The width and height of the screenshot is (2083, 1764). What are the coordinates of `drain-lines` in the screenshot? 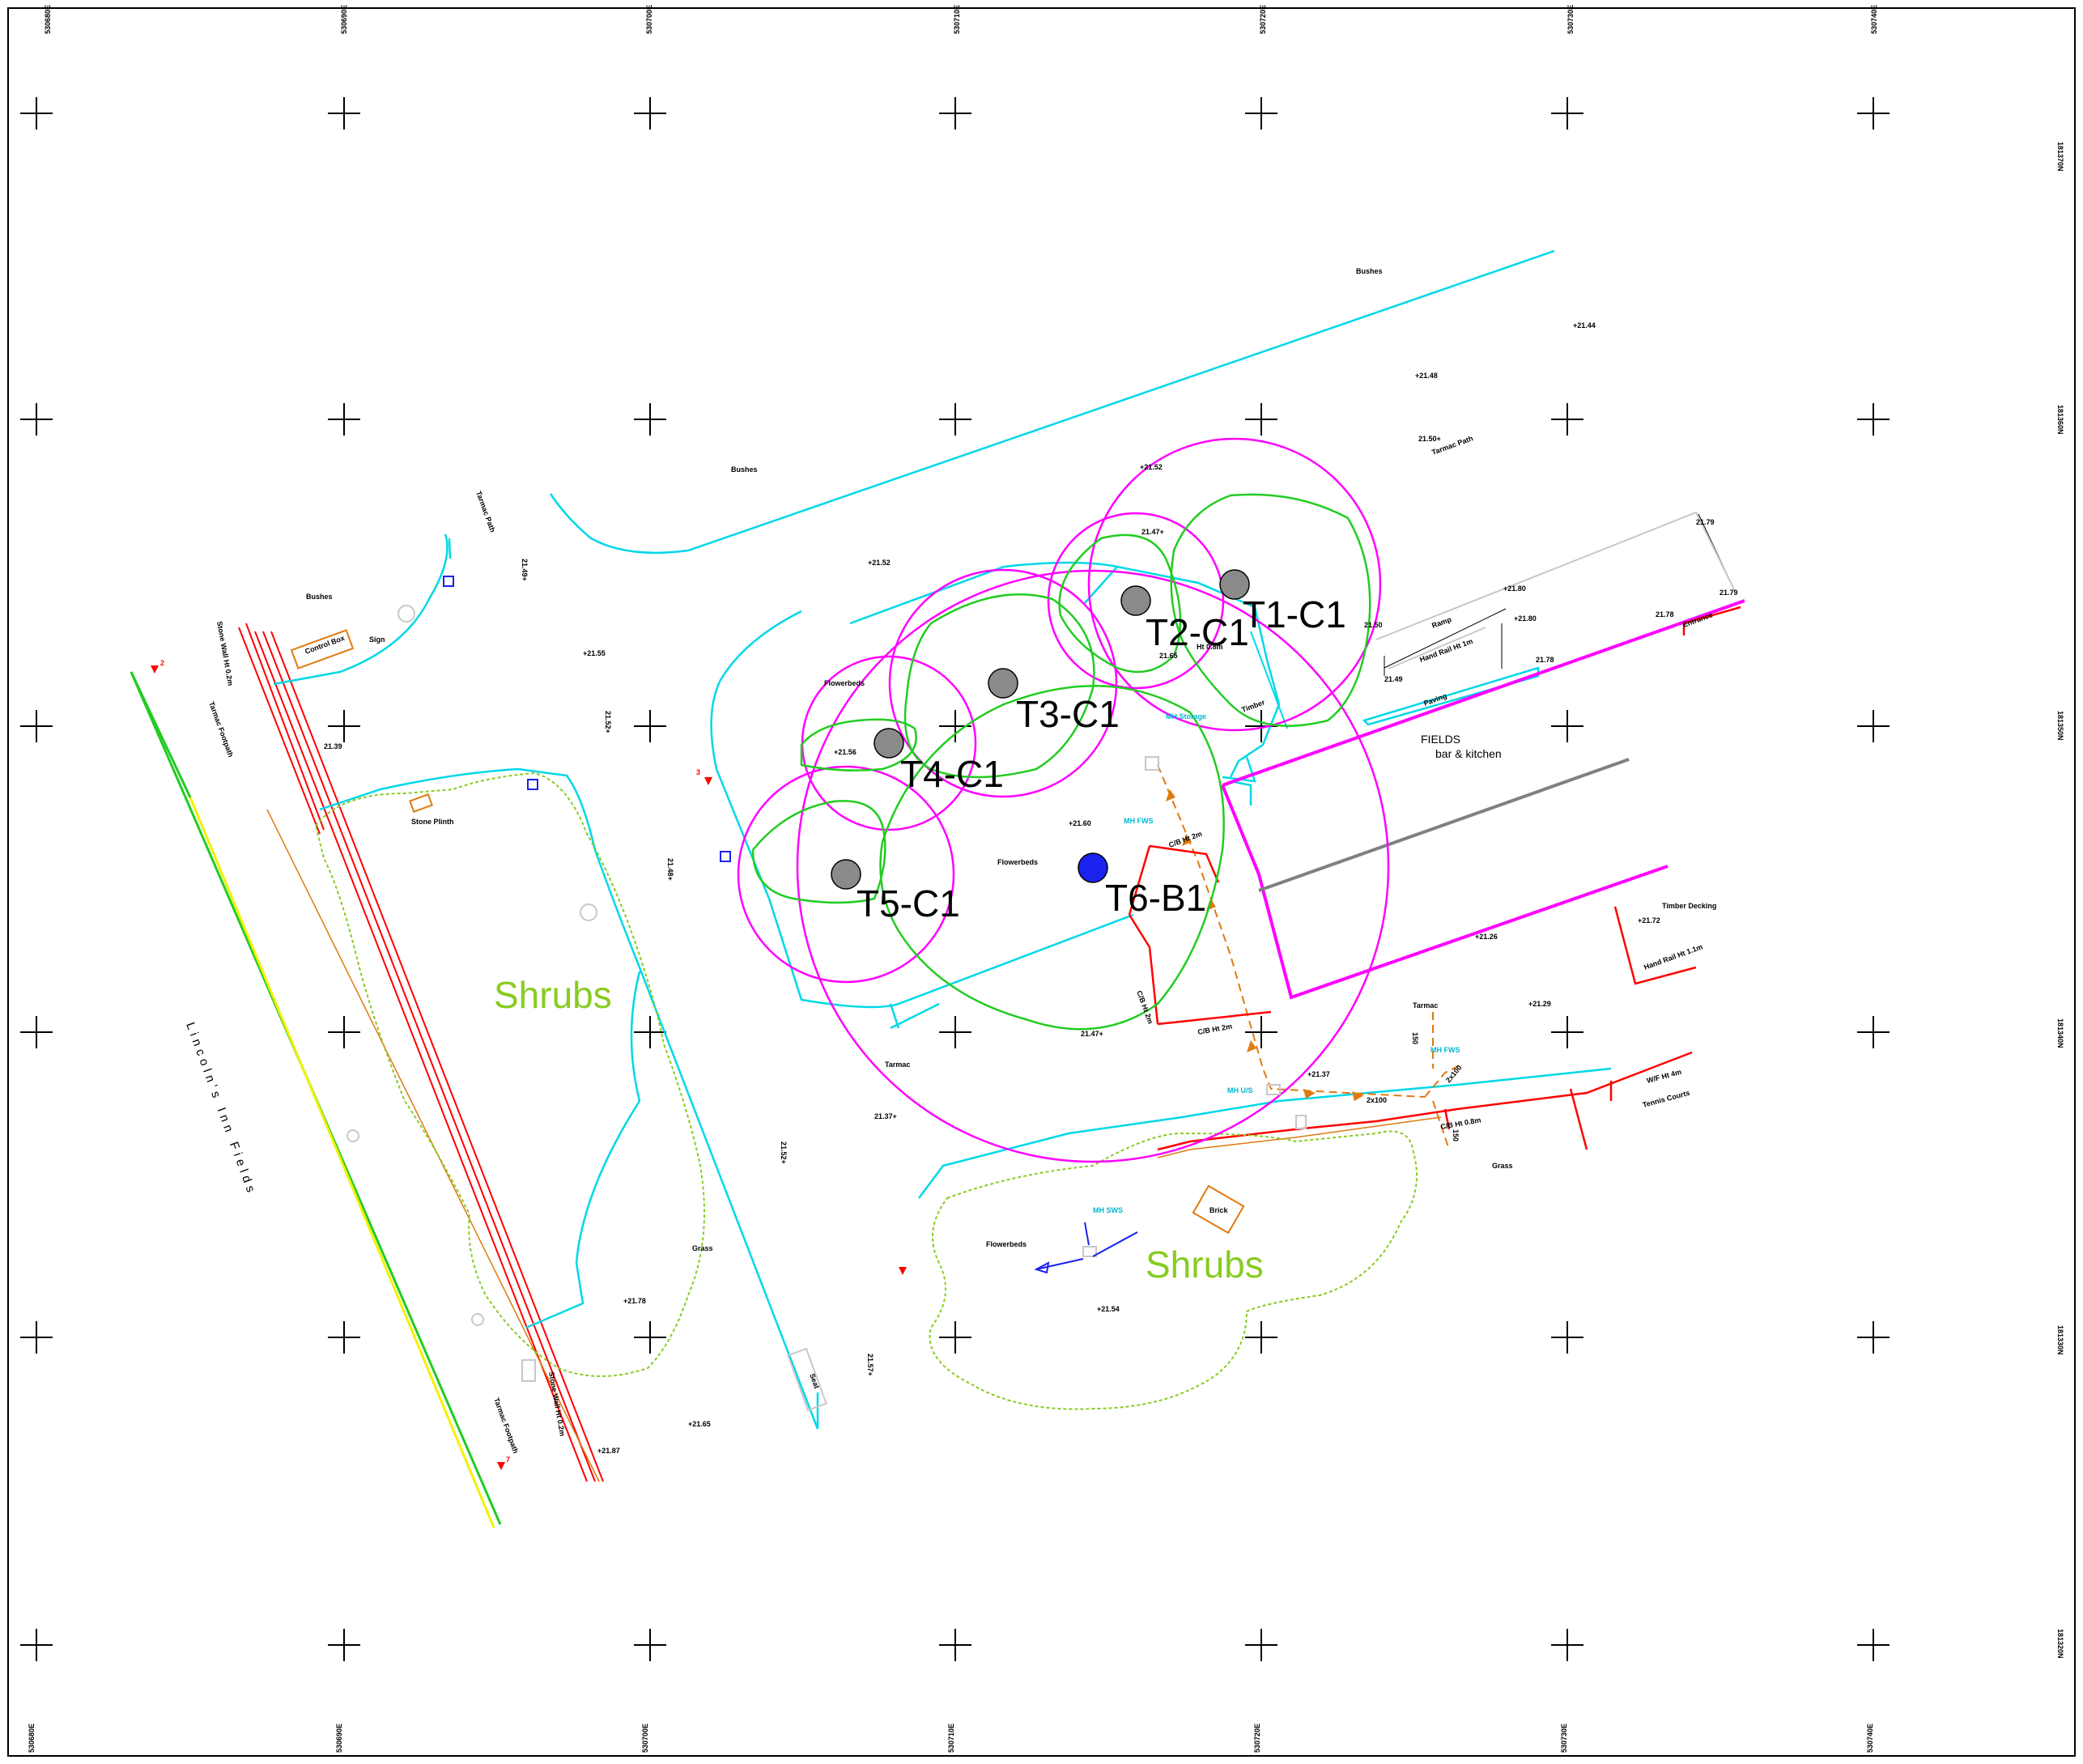 It's located at (1309, 957).